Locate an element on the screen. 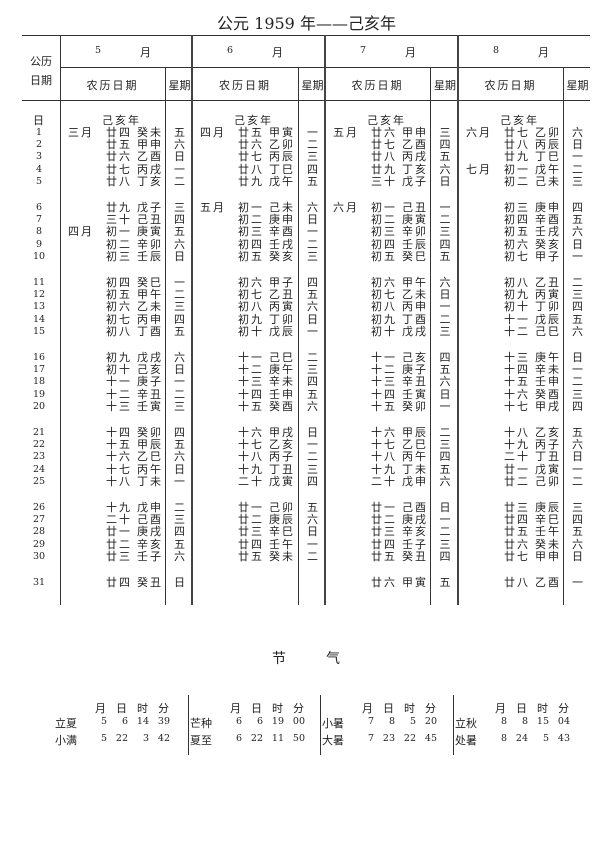 The width and height of the screenshot is (613, 858). day-number: 15 is located at coordinates (39, 331).